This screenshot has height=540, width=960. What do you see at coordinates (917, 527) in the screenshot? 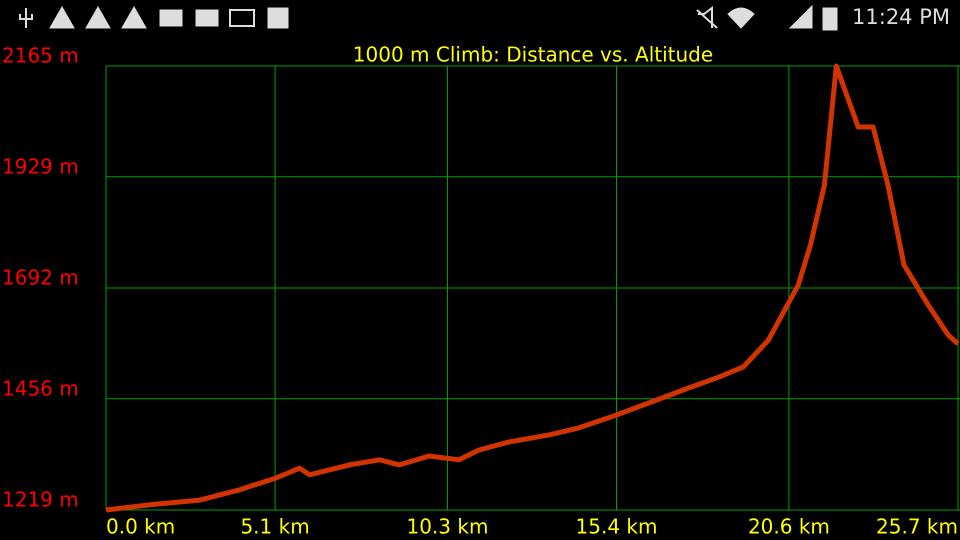
I see `x-tick-label: 25.7 km` at bounding box center [917, 527].